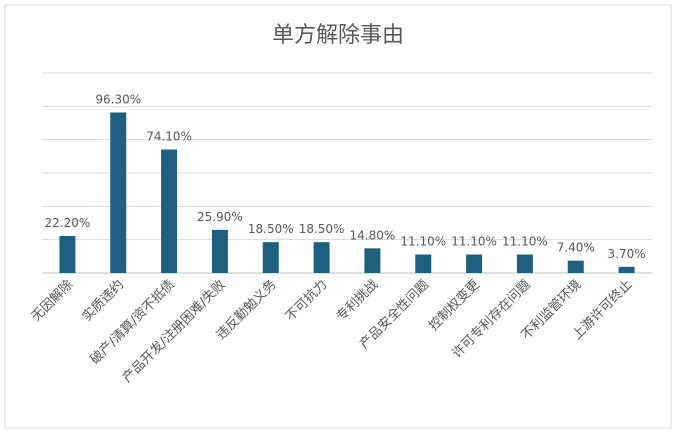  I want to click on data-label: 7.40%, so click(576, 248).